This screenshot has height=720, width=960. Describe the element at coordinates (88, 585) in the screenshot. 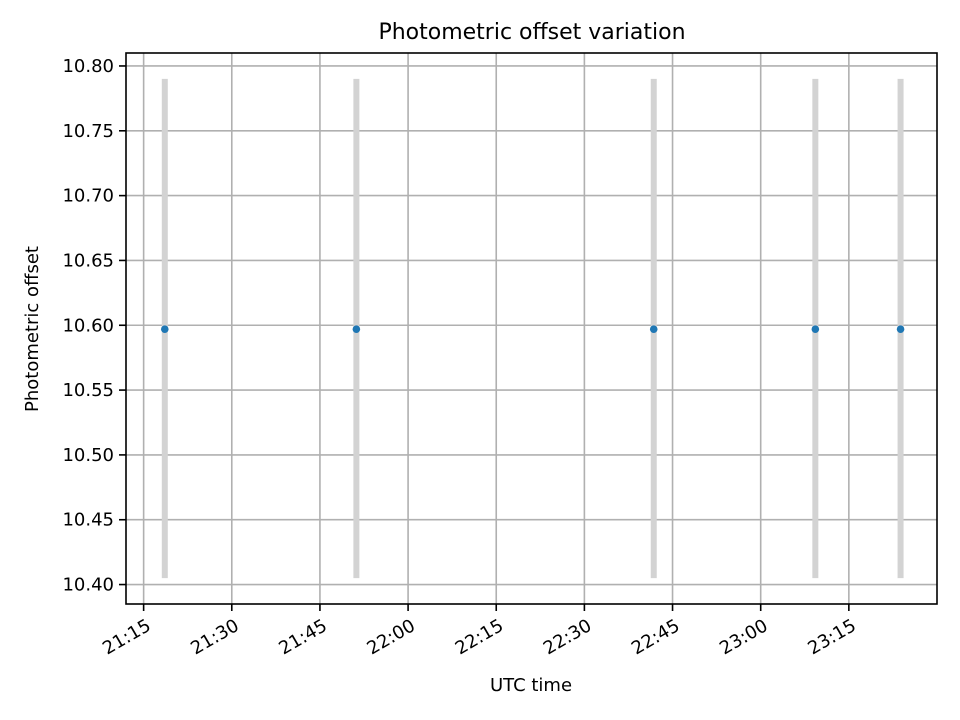

I see `y-tick-label: 10.40` at that location.